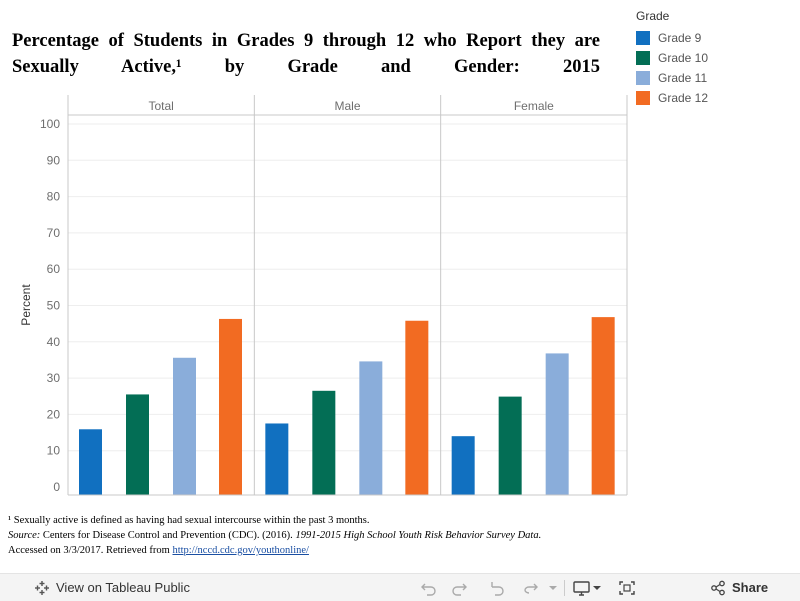 This screenshot has width=800, height=601. Describe the element at coordinates (54, 342) in the screenshot. I see `y-tick-label-40: 40` at that location.